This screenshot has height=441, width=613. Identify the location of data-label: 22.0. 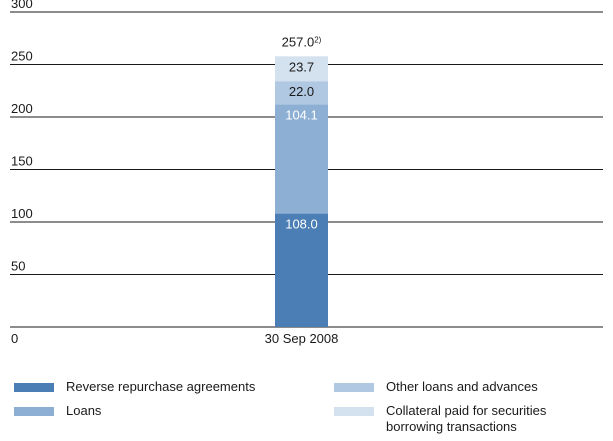
(301, 91).